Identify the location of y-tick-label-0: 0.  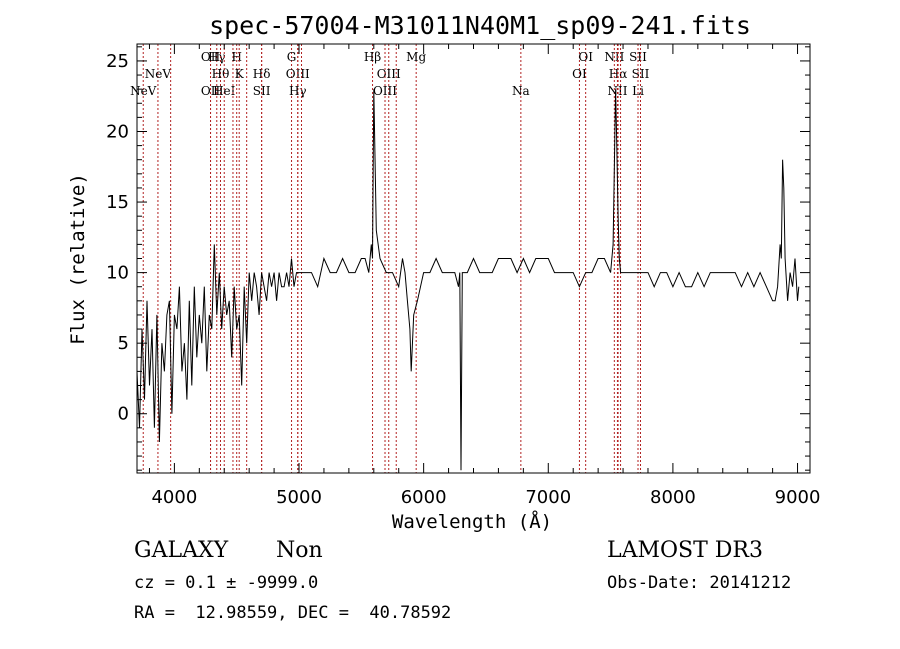
(123, 414).